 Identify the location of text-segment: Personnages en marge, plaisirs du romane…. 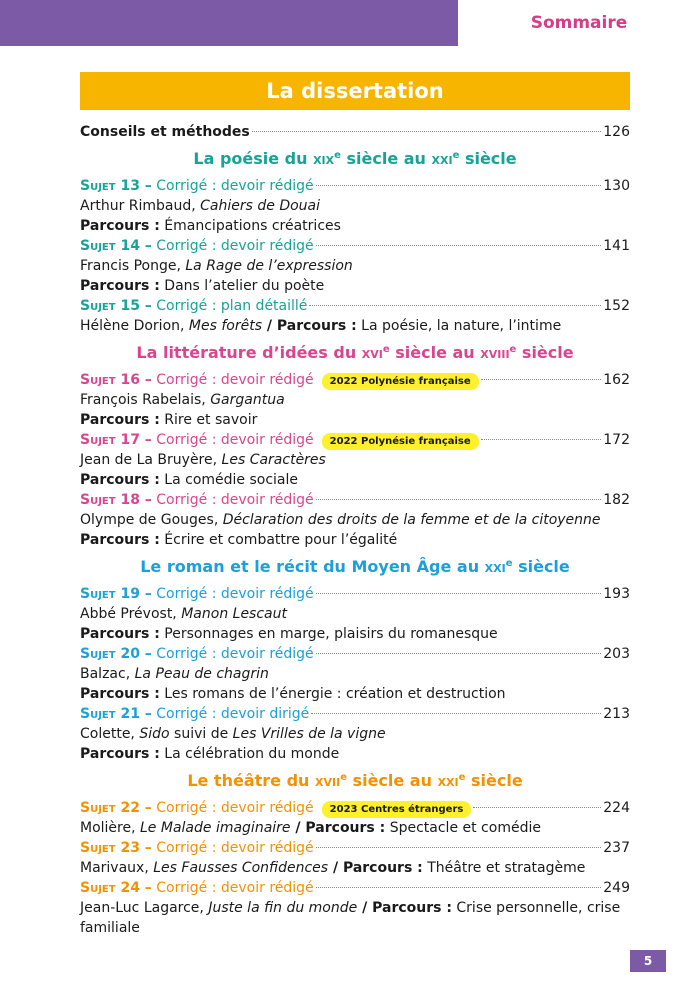
(328, 634).